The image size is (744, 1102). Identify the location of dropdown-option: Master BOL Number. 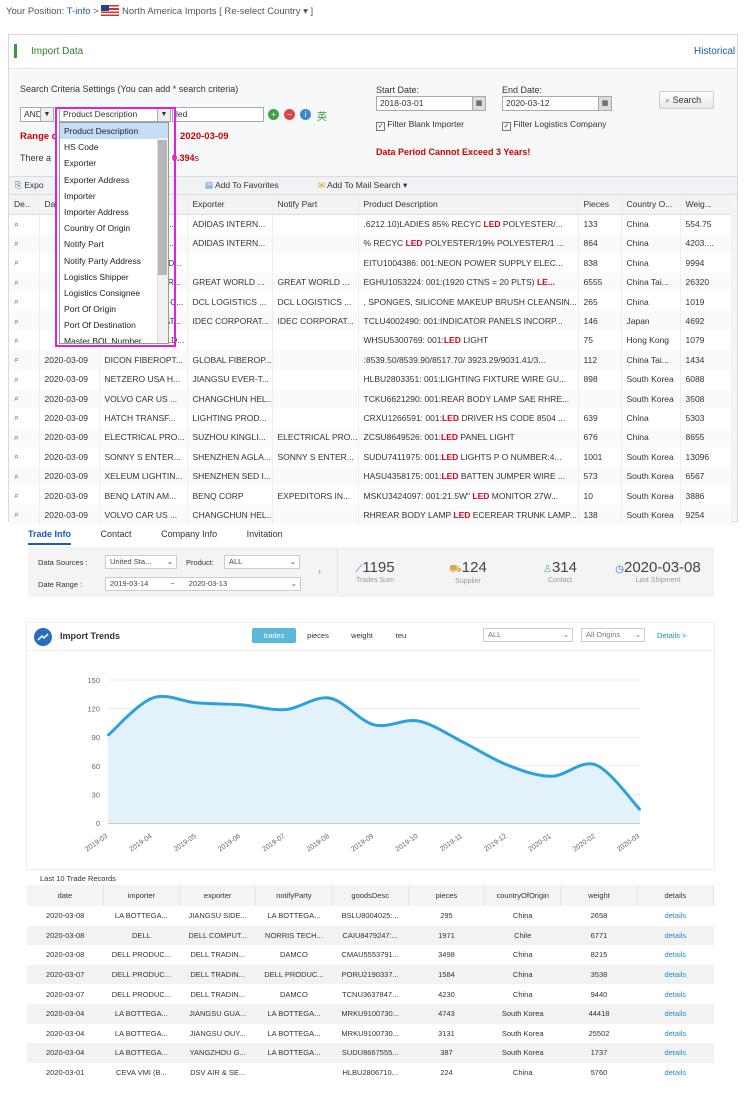
(103, 340).